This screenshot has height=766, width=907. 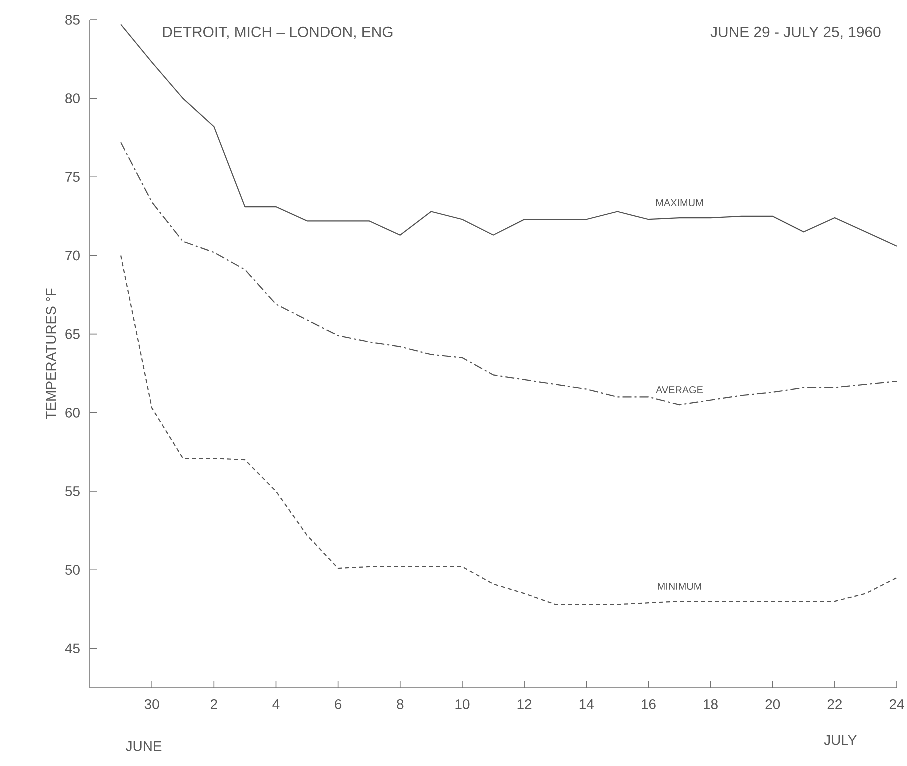 What do you see at coordinates (525, 704) in the screenshot?
I see `x-tick-label: 12` at bounding box center [525, 704].